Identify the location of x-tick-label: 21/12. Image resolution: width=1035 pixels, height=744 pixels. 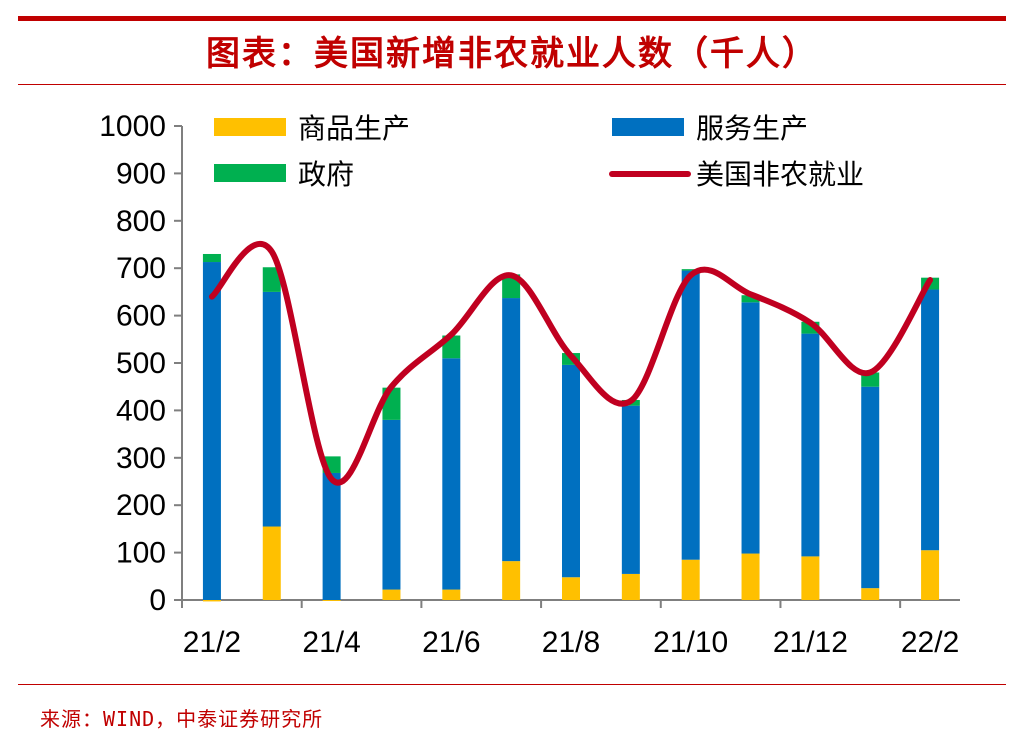
(810, 642).